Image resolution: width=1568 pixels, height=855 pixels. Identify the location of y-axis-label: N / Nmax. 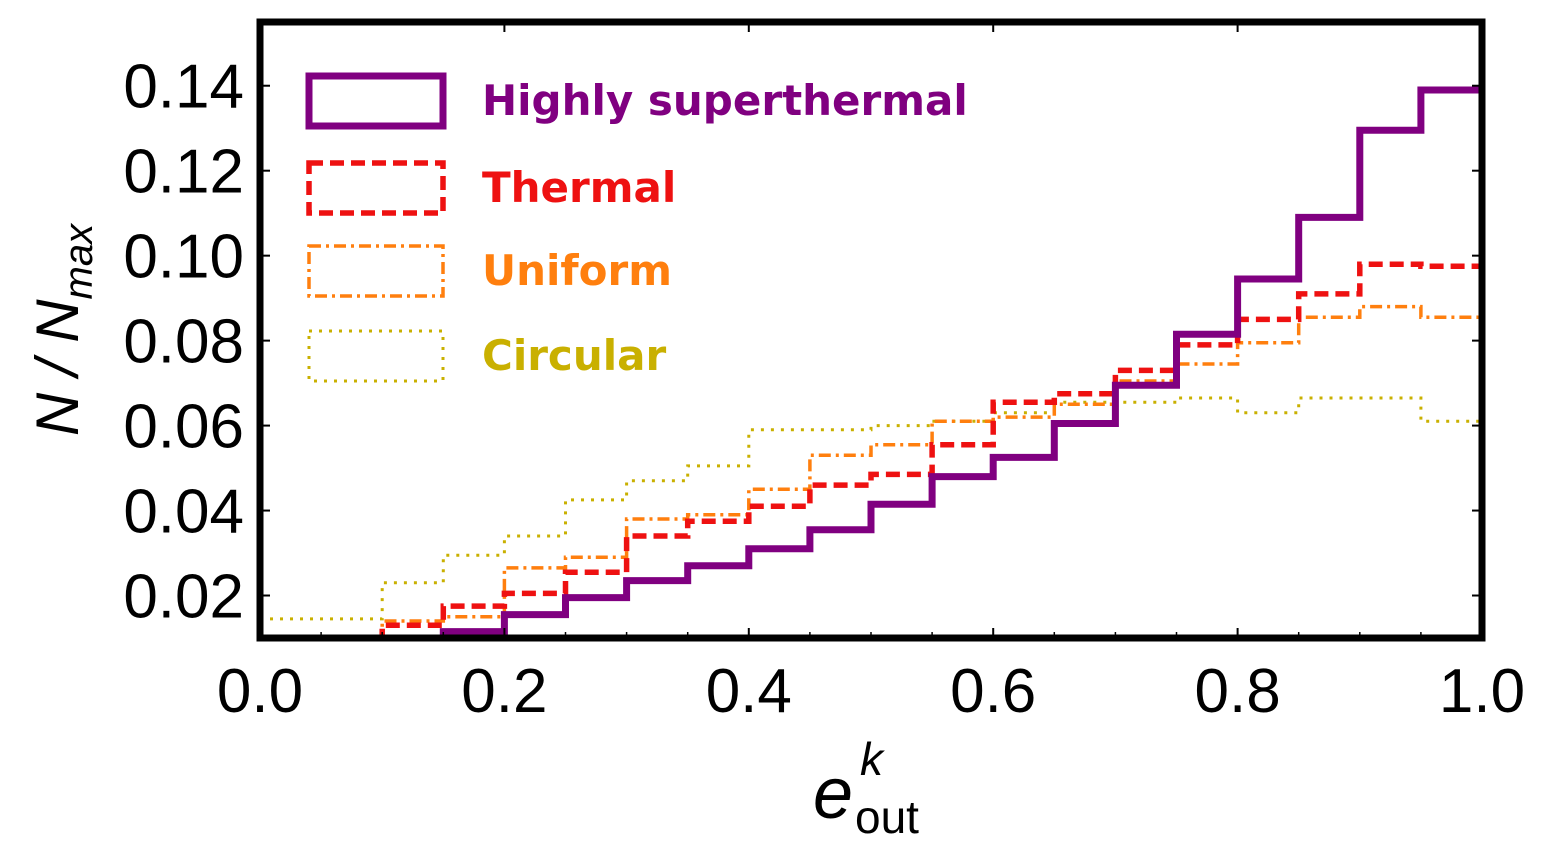
(62, 329).